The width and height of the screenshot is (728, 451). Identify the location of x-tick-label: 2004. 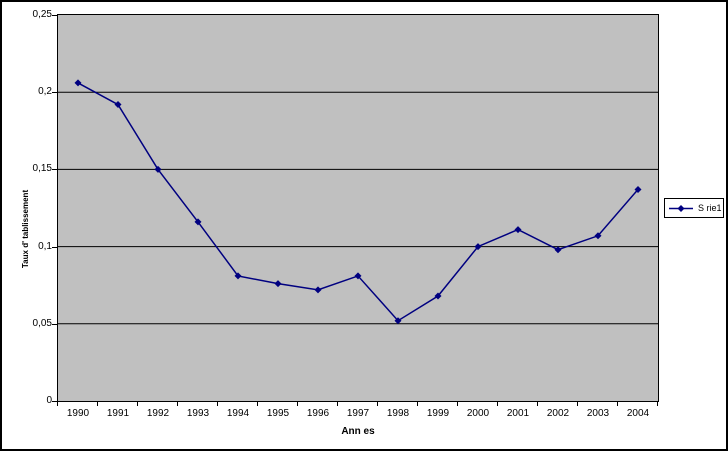
(638, 413).